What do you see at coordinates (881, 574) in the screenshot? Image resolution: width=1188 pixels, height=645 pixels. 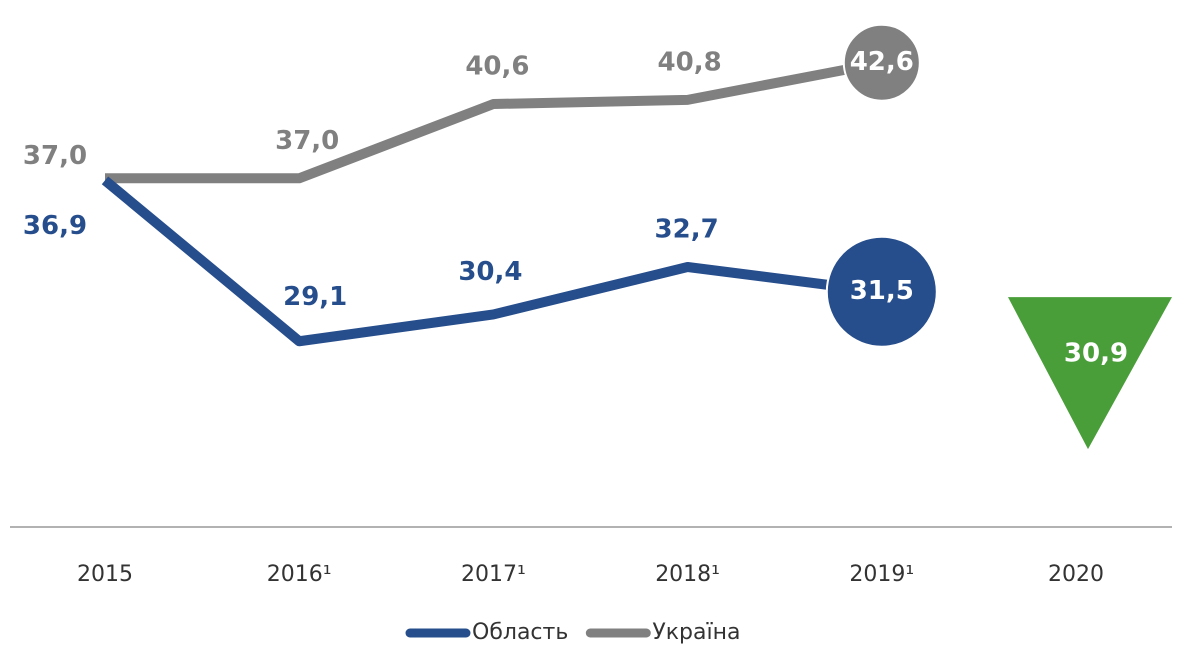 I see `x-tick-label: 2019¹` at bounding box center [881, 574].